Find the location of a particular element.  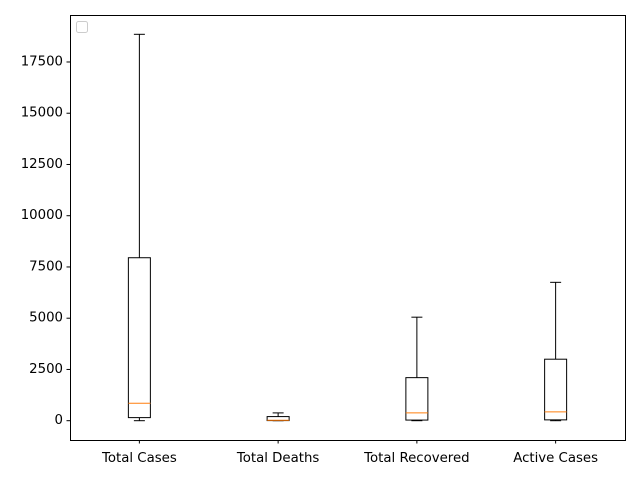

y-tick-label: 15000 is located at coordinates (42, 113).